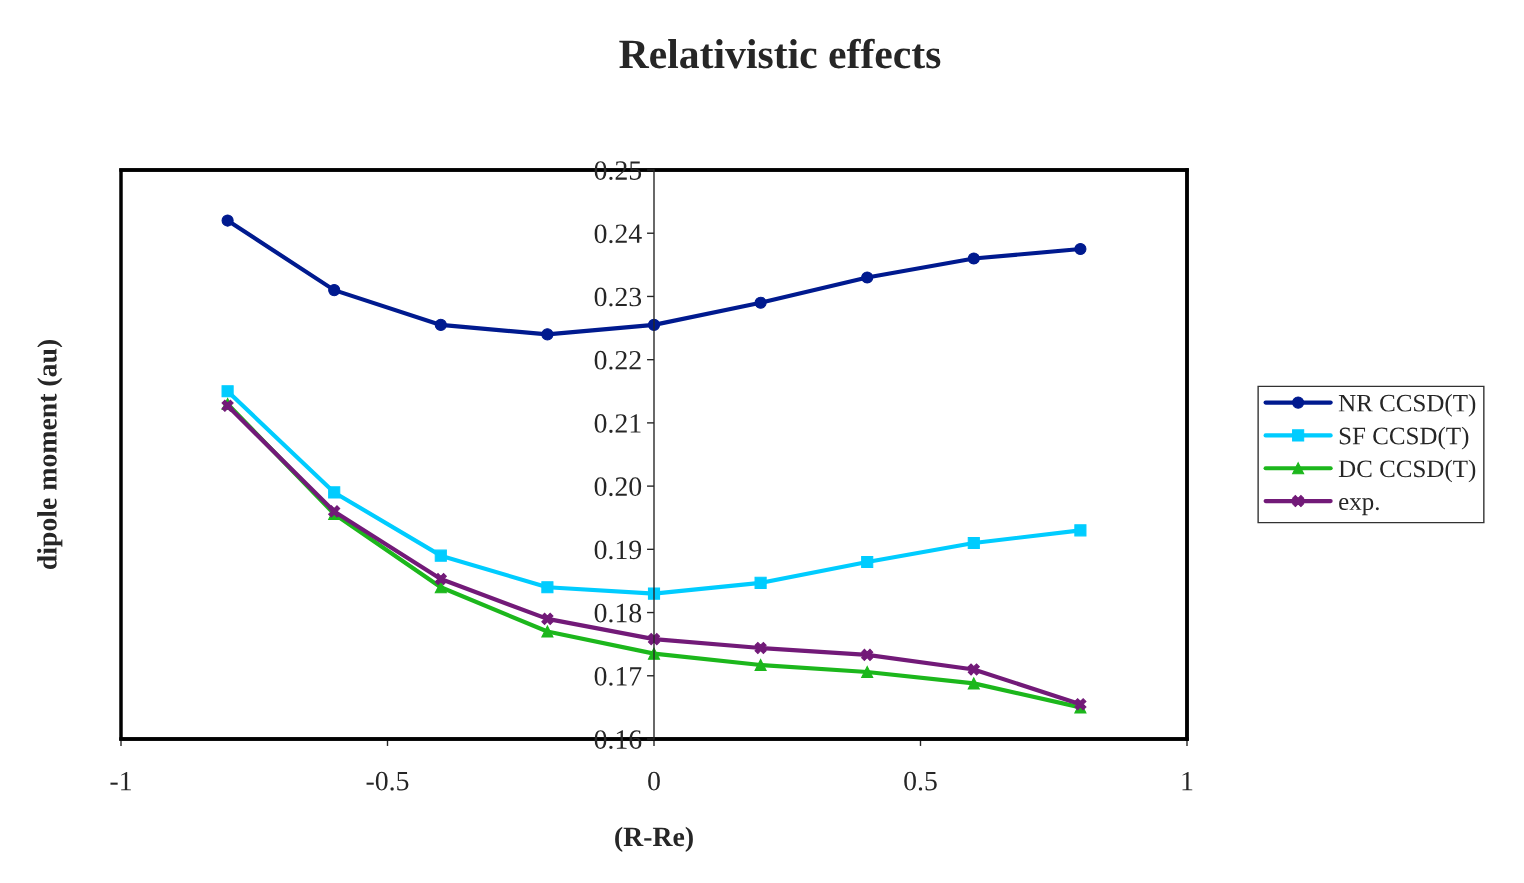 This screenshot has width=1524, height=883. I want to click on y-tick-label: 0.23, so click(618, 297).